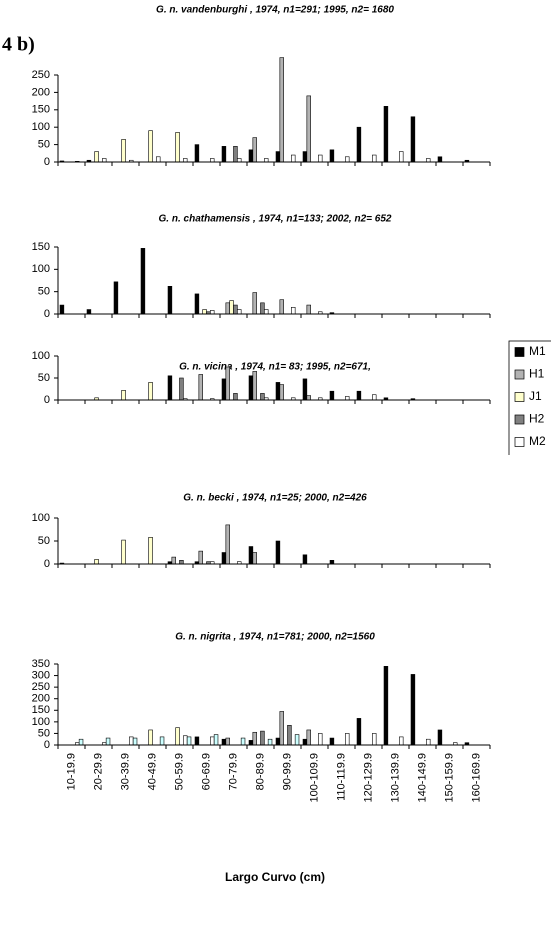 This screenshot has width=551, height=943. I want to click on legend-box, so click(529, 397).